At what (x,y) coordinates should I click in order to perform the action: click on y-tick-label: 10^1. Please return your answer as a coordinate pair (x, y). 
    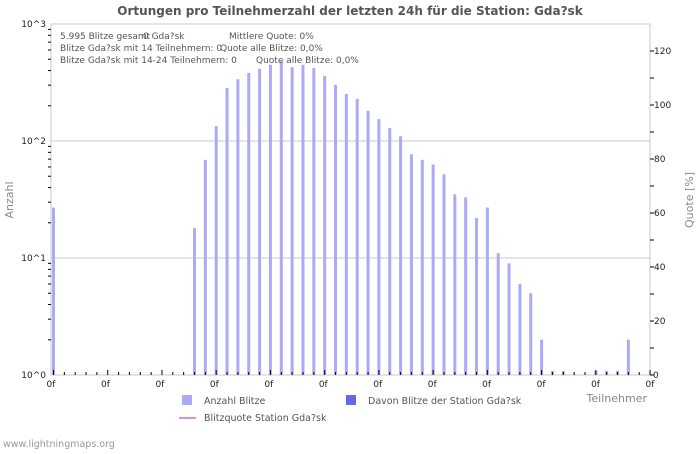
    Looking at the image, I should click on (33, 259).